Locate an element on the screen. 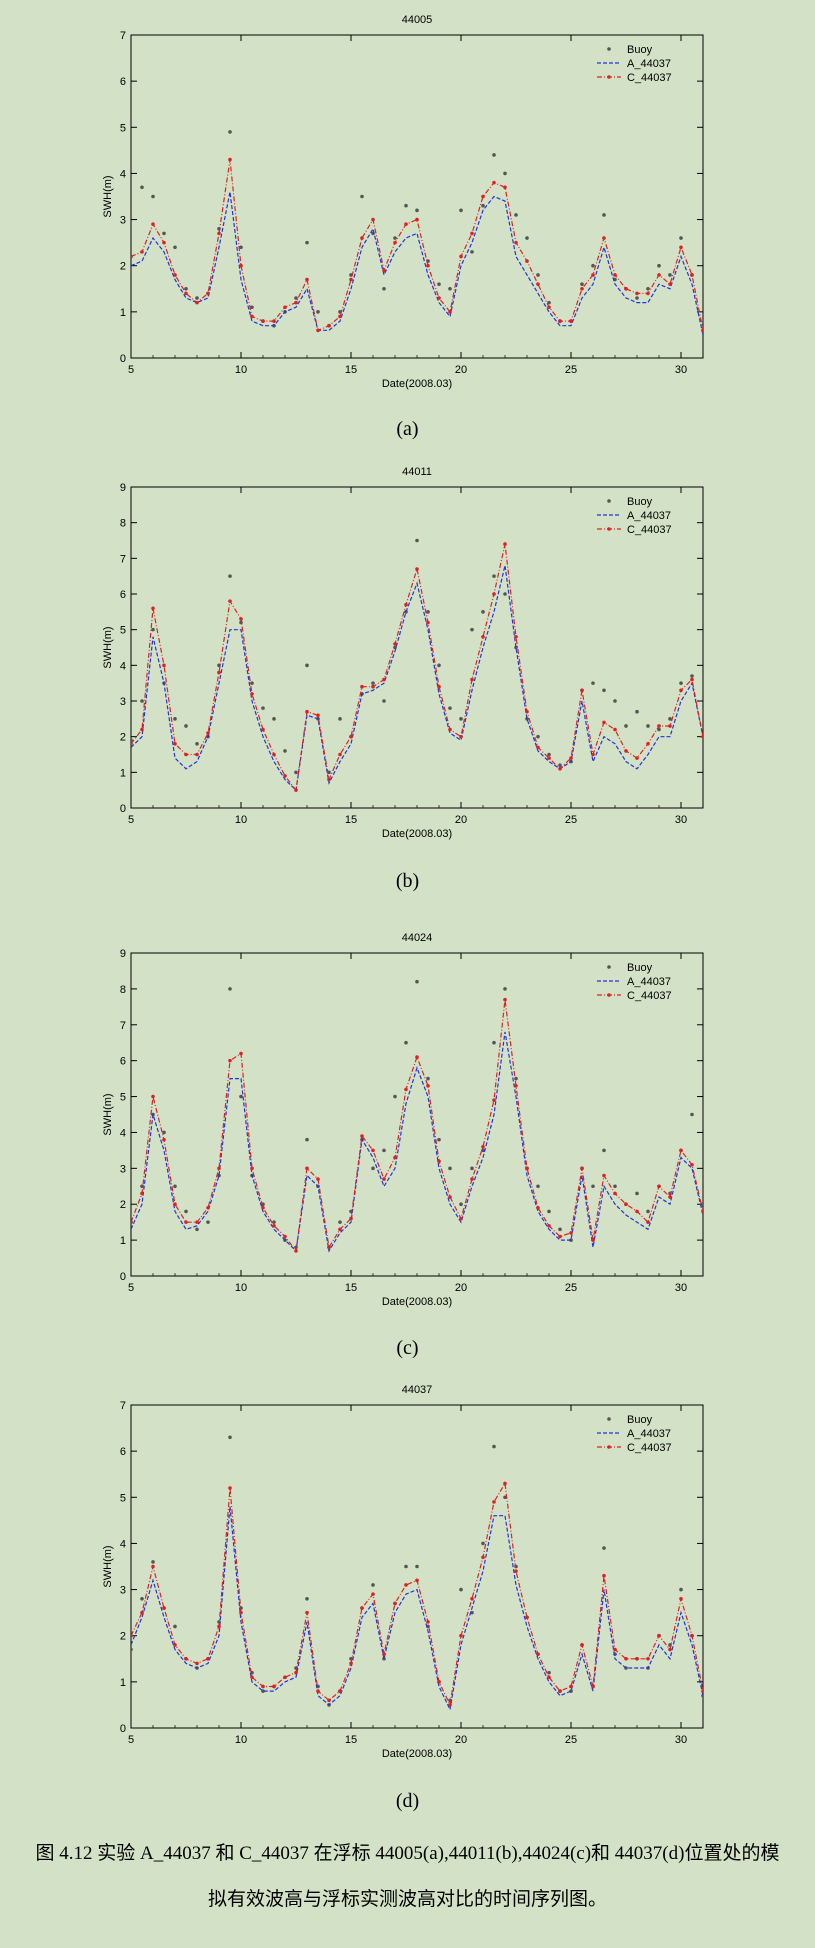  chart-title: 44037 is located at coordinates (417, 1390).